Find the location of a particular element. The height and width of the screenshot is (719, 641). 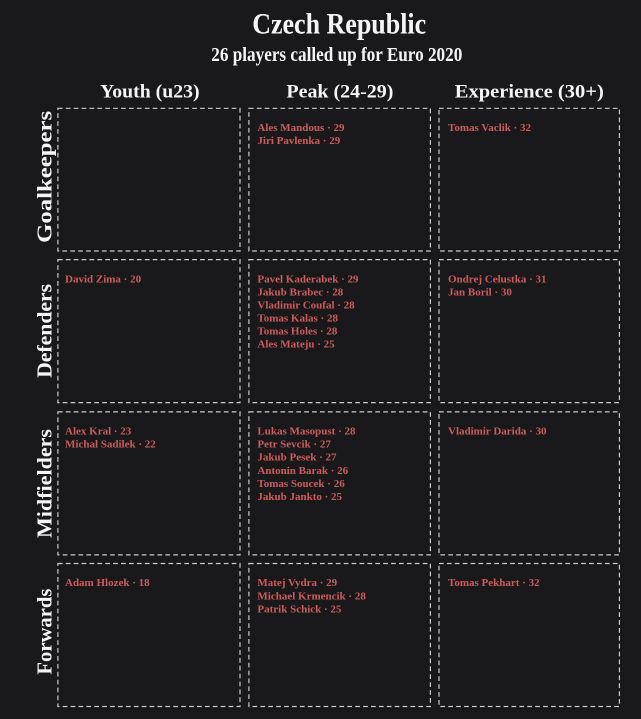

svg-text: Antonin Barak · 26 is located at coordinates (302, 471).